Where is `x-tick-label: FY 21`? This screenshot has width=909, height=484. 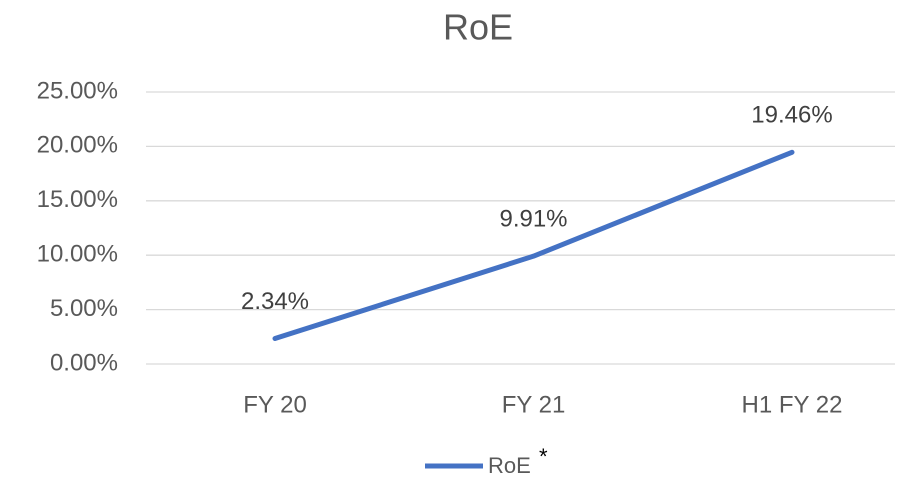 x-tick-label: FY 21 is located at coordinates (534, 404).